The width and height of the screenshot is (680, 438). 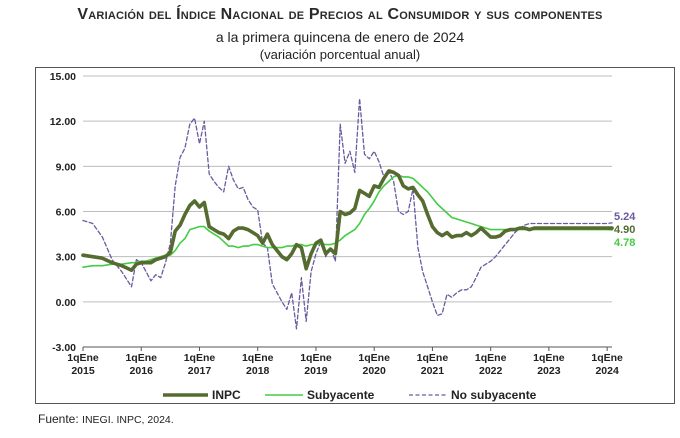 What do you see at coordinates (66, 258) in the screenshot?
I see `y-tick-label: 3.00` at bounding box center [66, 258].